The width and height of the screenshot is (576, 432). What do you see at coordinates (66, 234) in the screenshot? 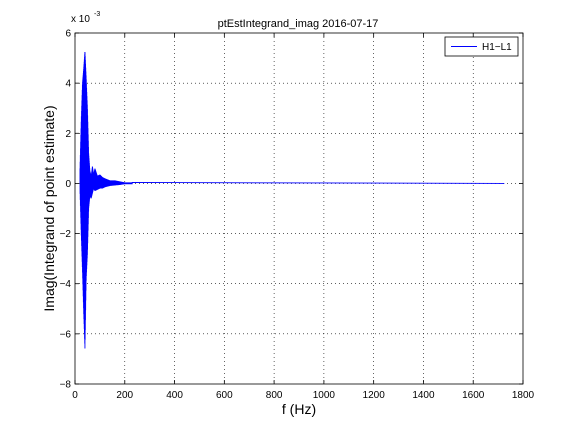
I see `y-tick-label: −2` at bounding box center [66, 234].